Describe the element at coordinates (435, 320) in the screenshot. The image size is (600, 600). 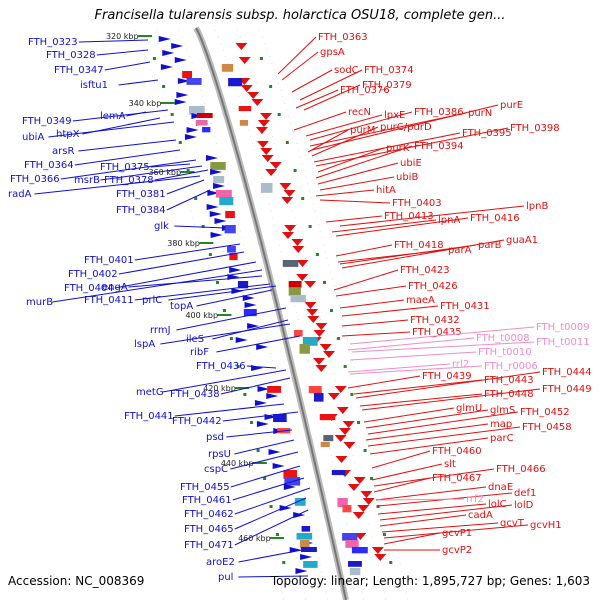
I see `gene-label: FTH_0432` at that location.